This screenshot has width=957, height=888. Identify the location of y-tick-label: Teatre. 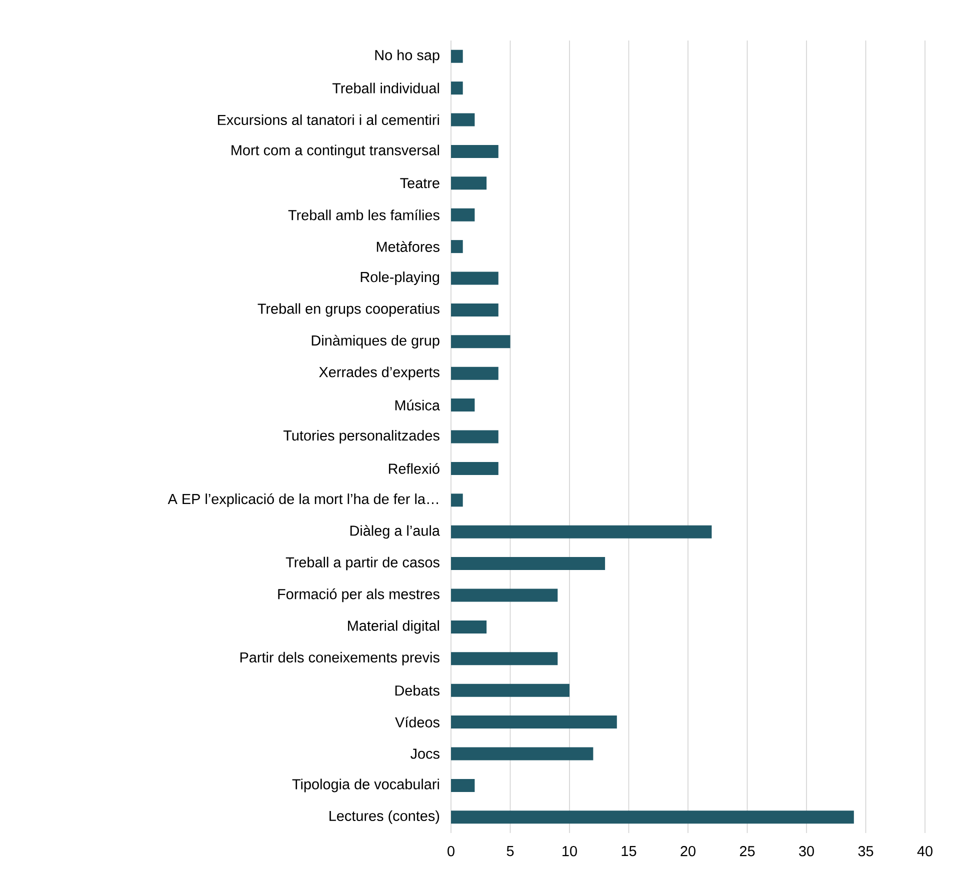
(420, 183).